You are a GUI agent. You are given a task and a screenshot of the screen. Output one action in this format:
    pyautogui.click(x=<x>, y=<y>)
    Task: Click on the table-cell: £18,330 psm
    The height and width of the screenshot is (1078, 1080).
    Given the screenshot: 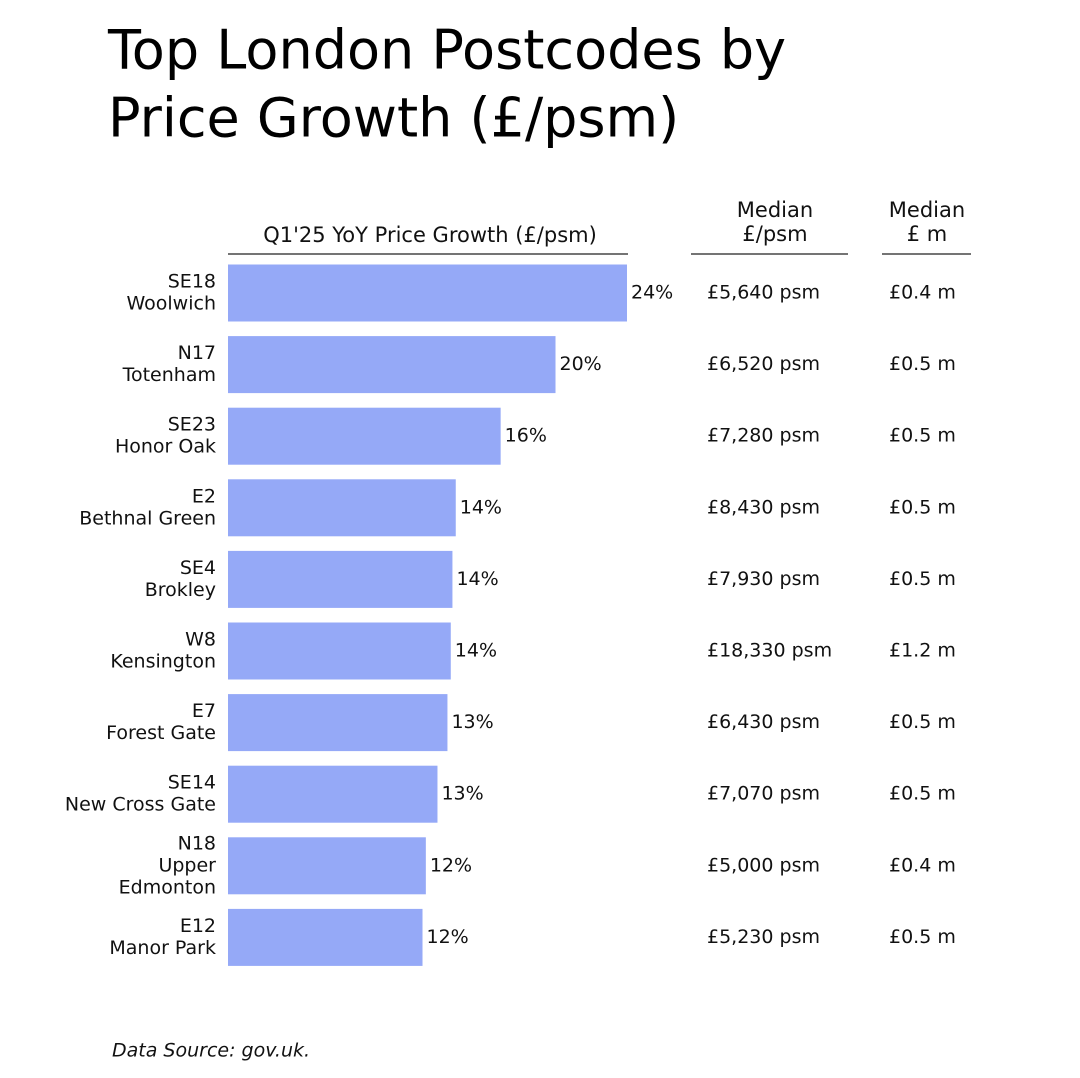 What is the action you would take?
    pyautogui.click(x=769, y=651)
    